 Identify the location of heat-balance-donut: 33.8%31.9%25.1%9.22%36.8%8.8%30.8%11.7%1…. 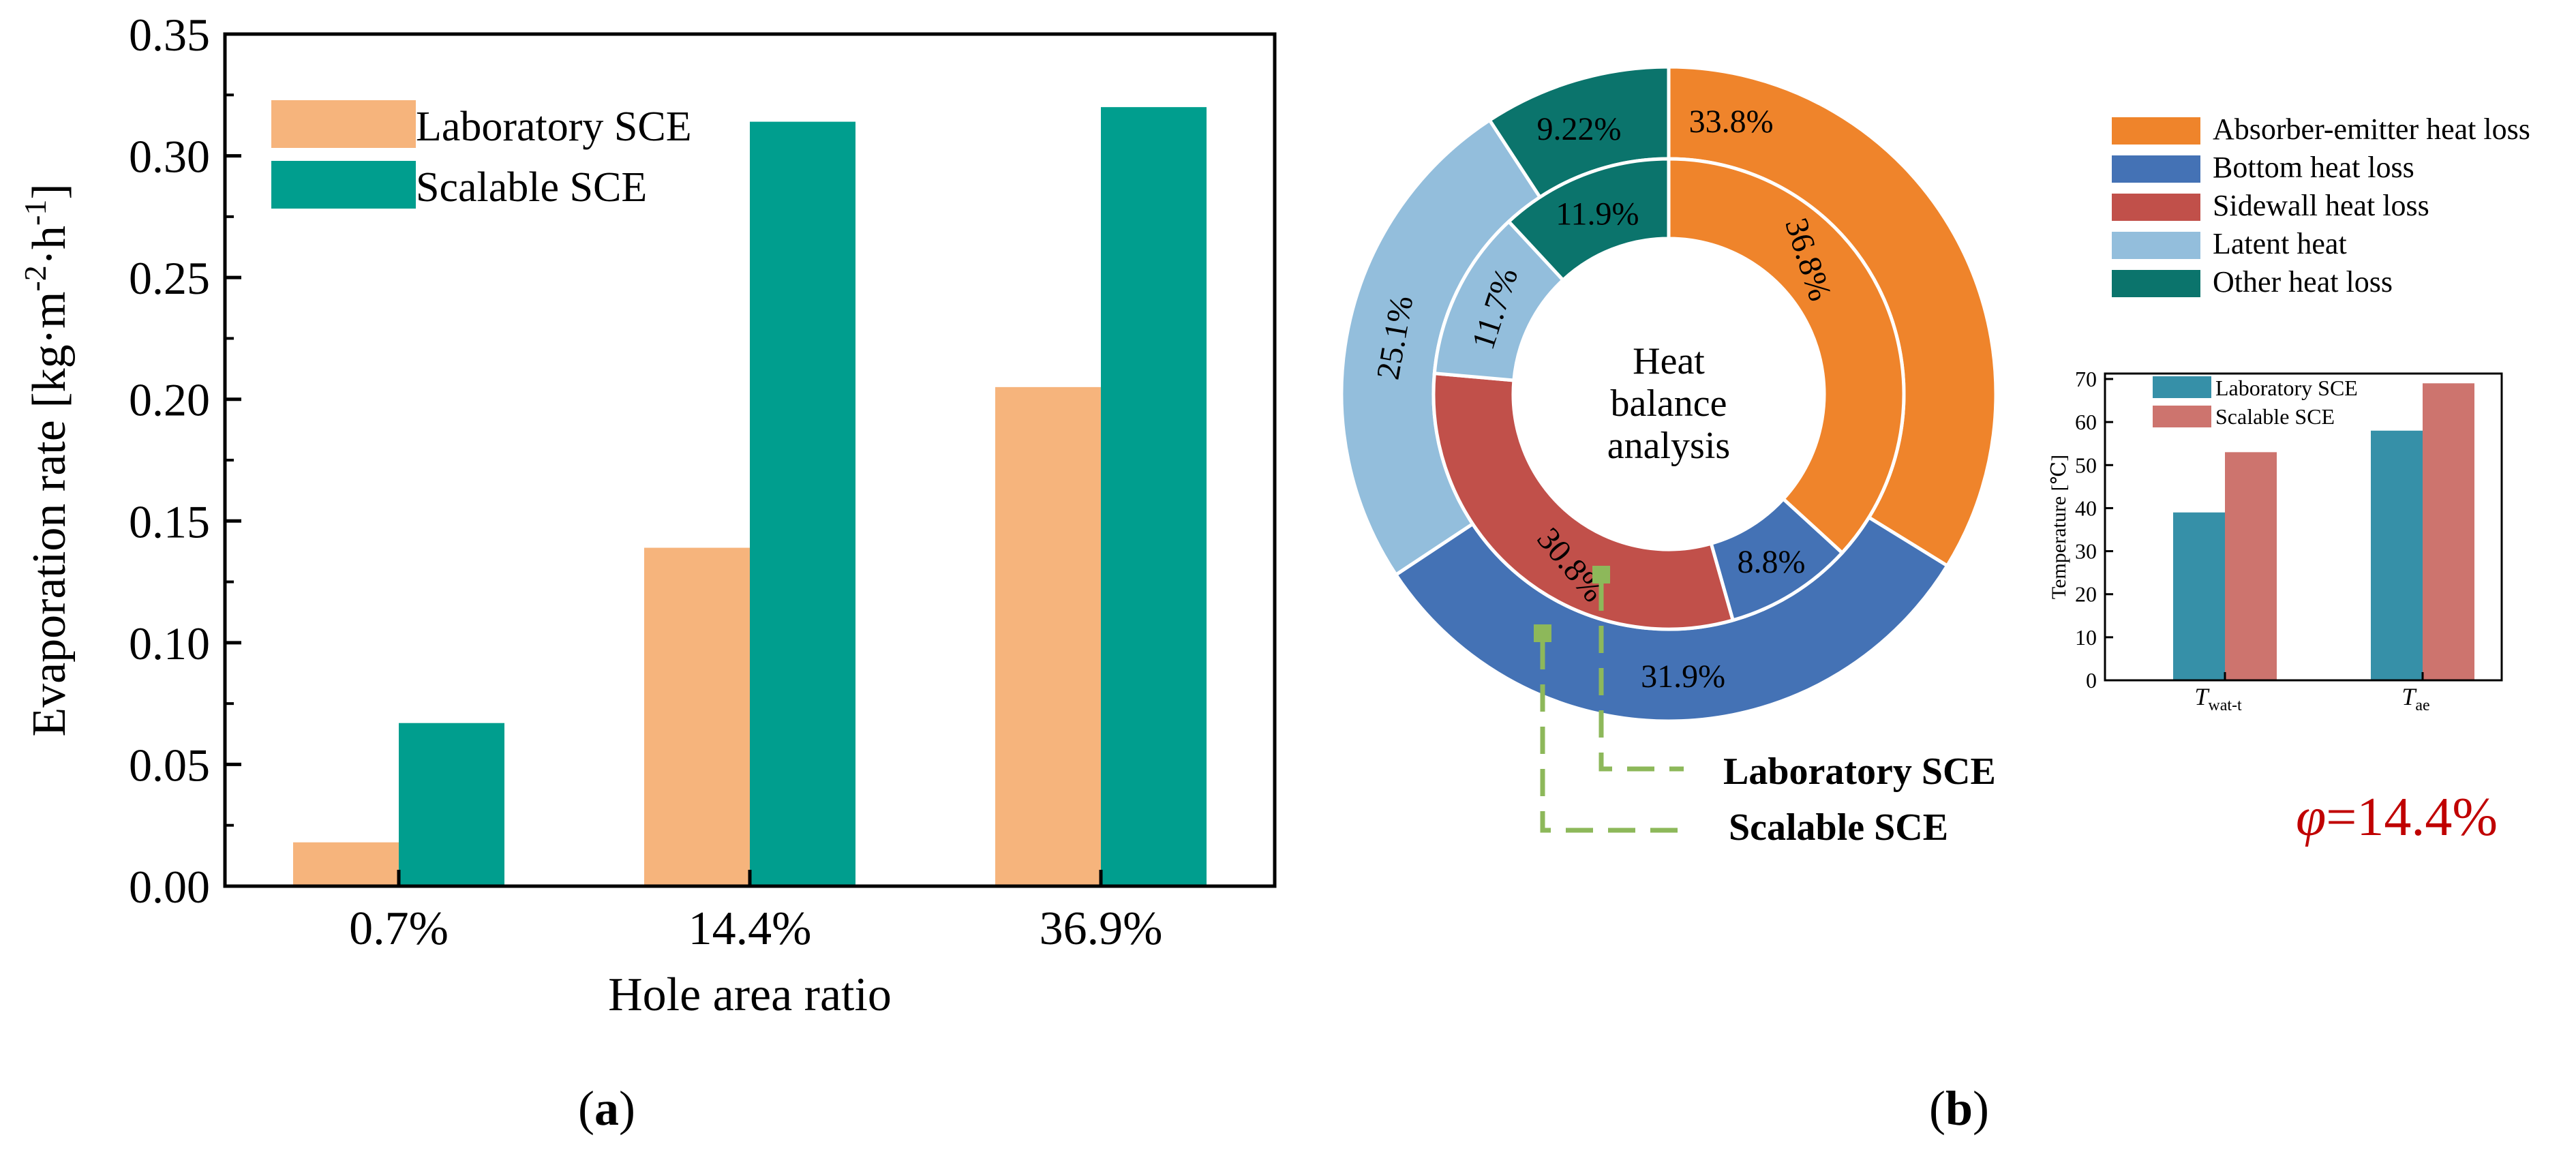
(1669, 394).